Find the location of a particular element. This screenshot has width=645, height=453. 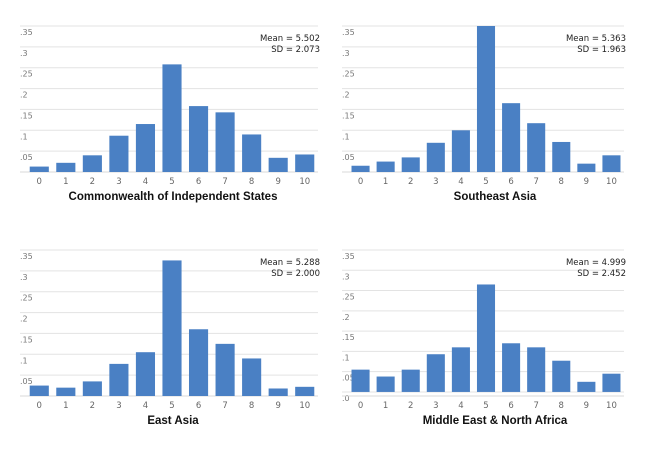

stats-box-mena: Mean = 4.999 SD = 2.452 is located at coordinates (596, 269).